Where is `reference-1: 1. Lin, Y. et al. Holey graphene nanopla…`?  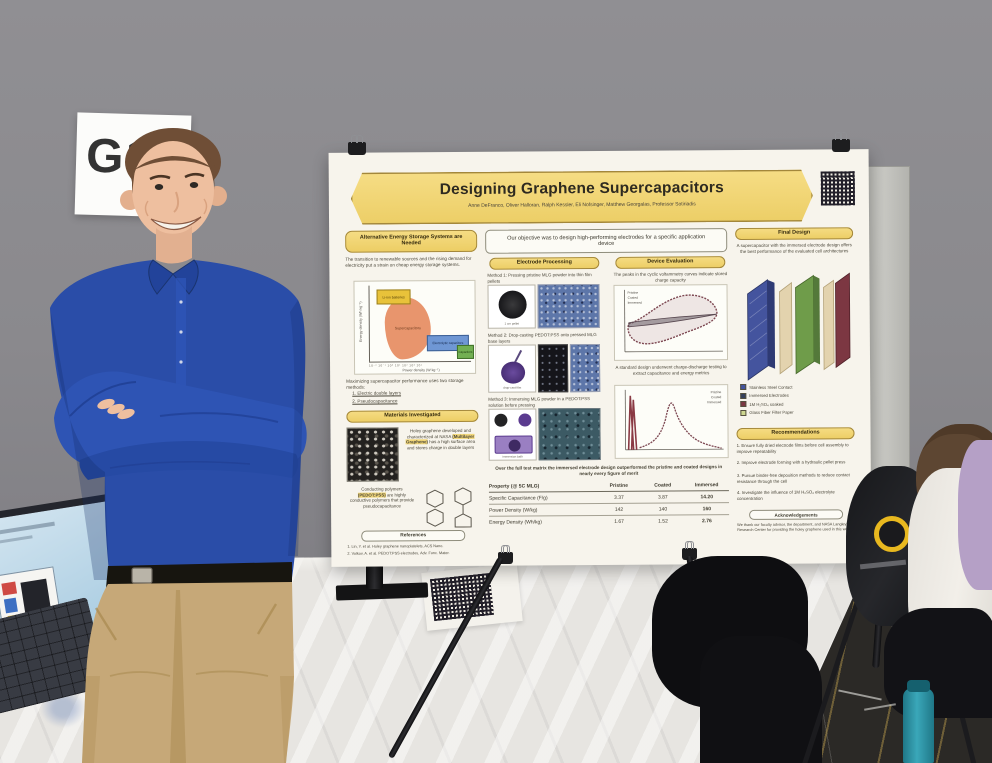
reference-1: 1. Lin, Y. et al. Holey graphene nanopla… is located at coordinates (395, 546).